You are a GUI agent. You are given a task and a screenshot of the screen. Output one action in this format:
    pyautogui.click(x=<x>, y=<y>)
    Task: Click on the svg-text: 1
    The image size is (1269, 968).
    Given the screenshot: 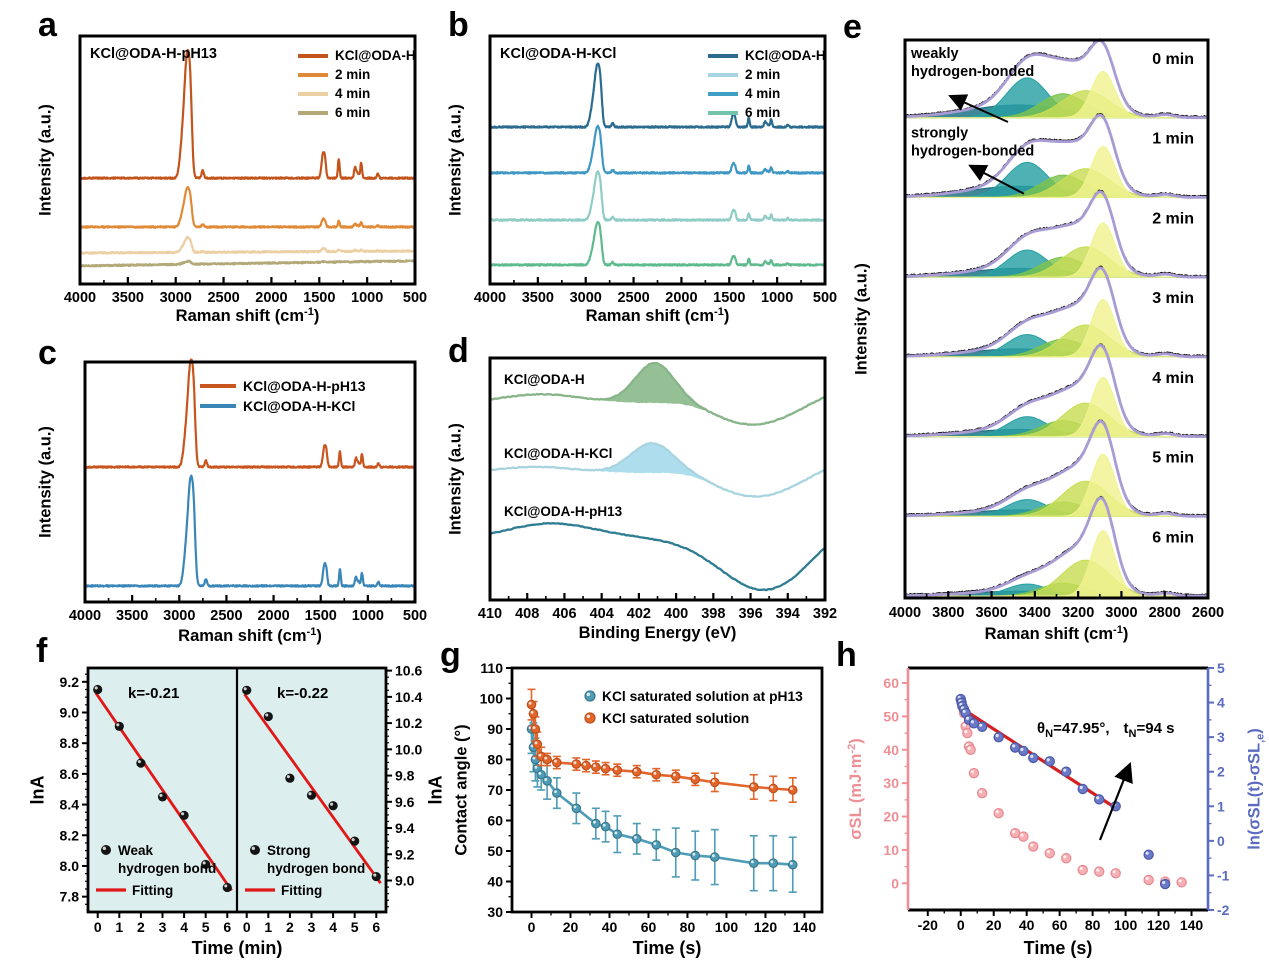 What is the action you would take?
    pyautogui.click(x=119, y=927)
    